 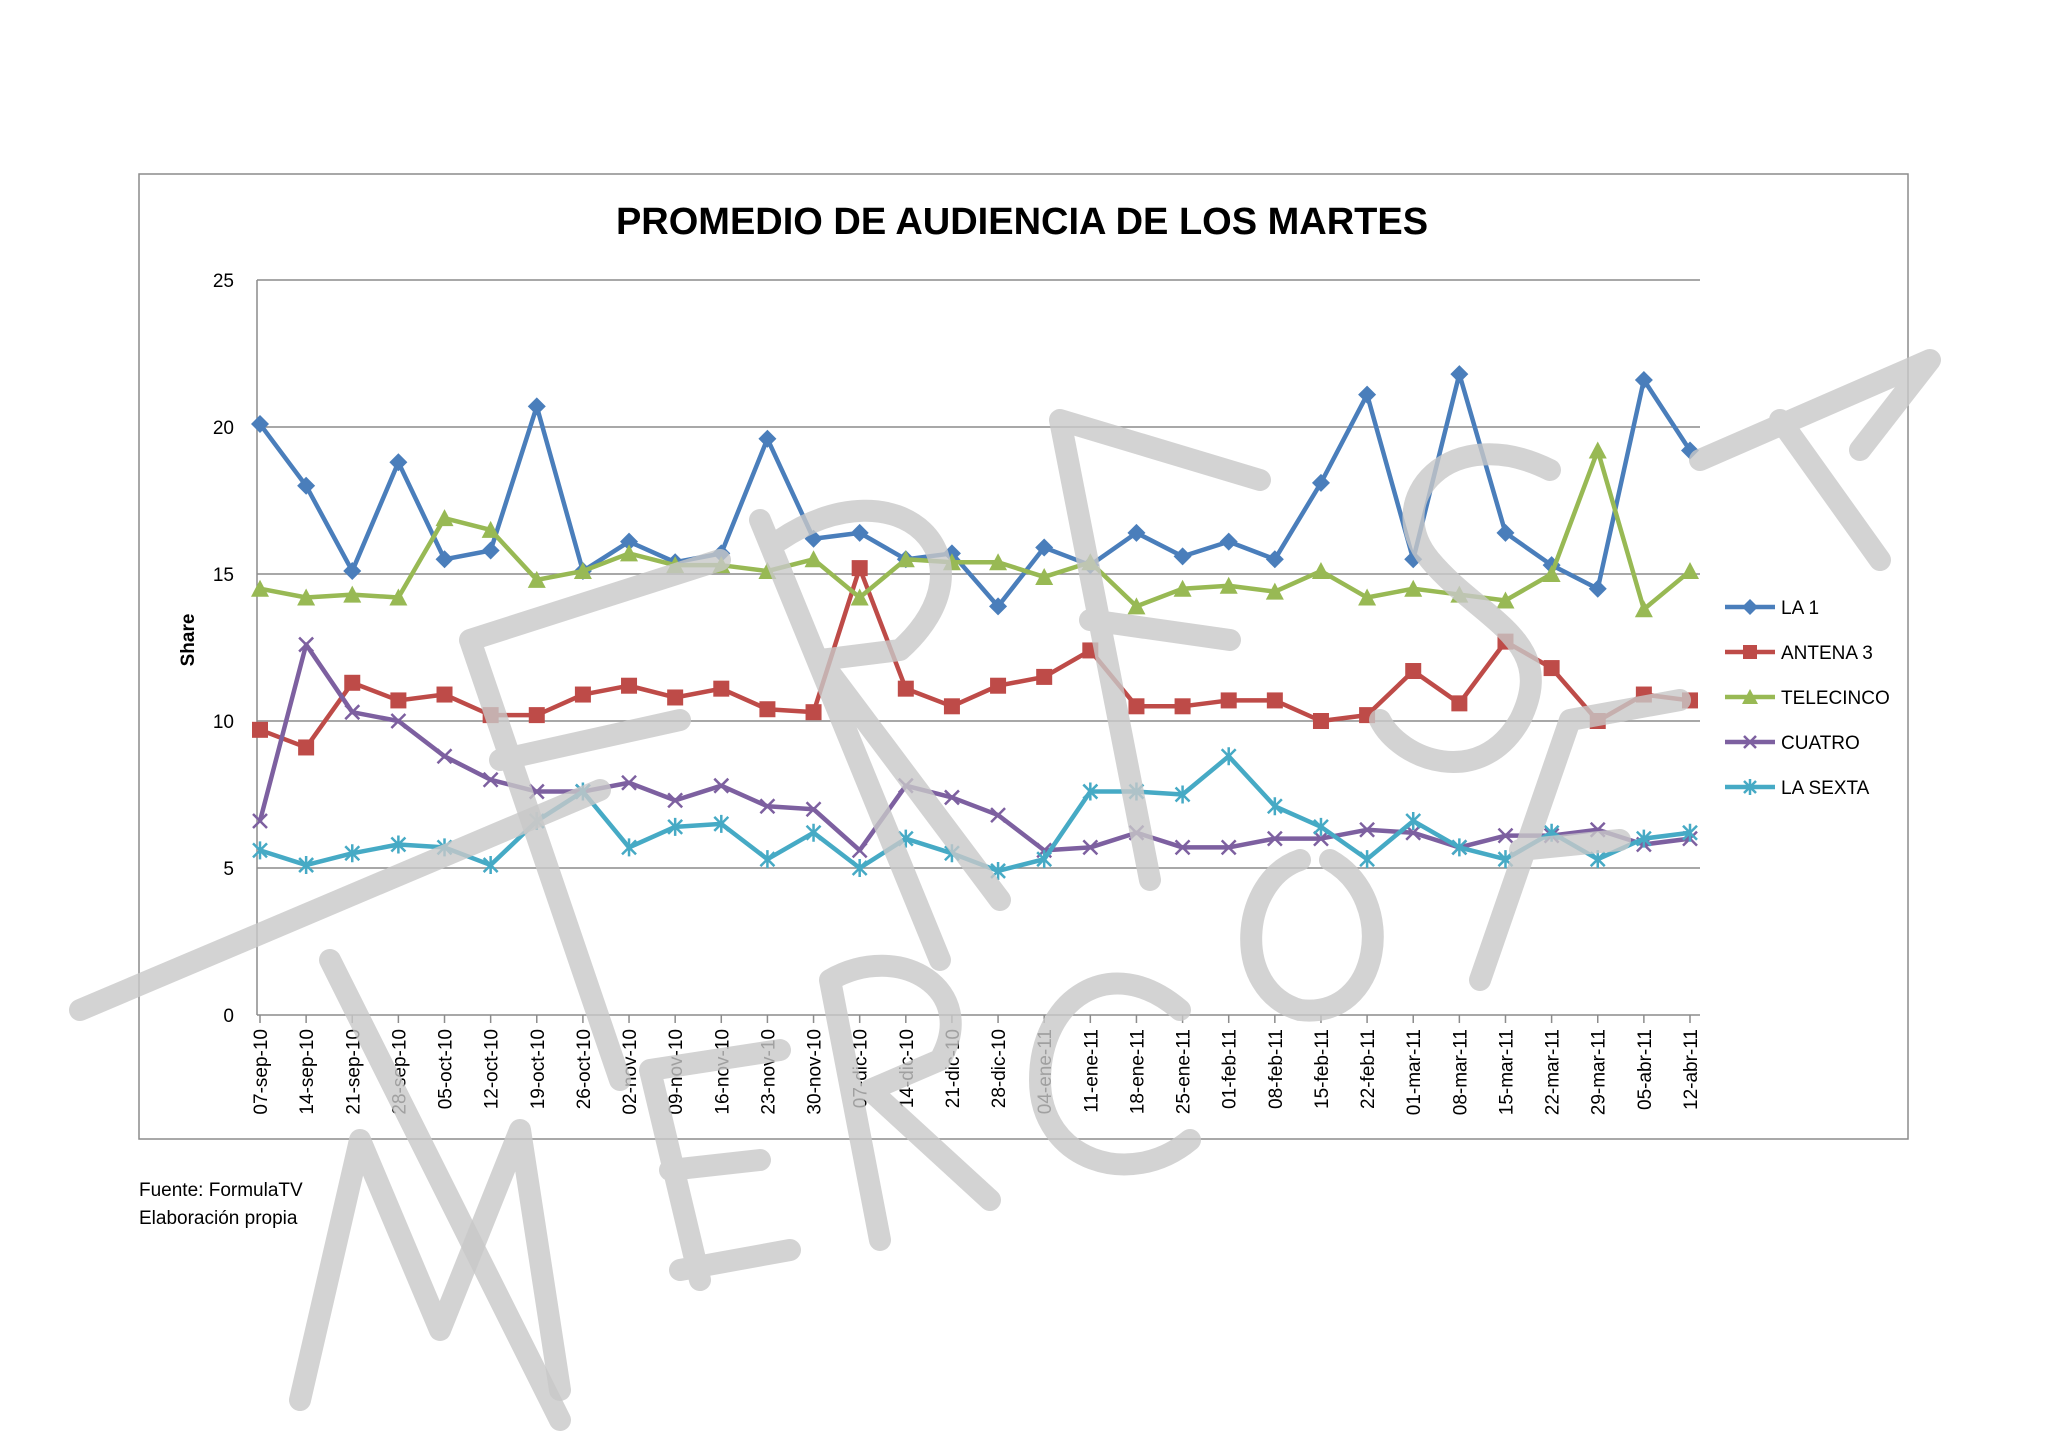 What do you see at coordinates (1599, 1072) in the screenshot?
I see `x-tick-label: 29-mar-11` at bounding box center [1599, 1072].